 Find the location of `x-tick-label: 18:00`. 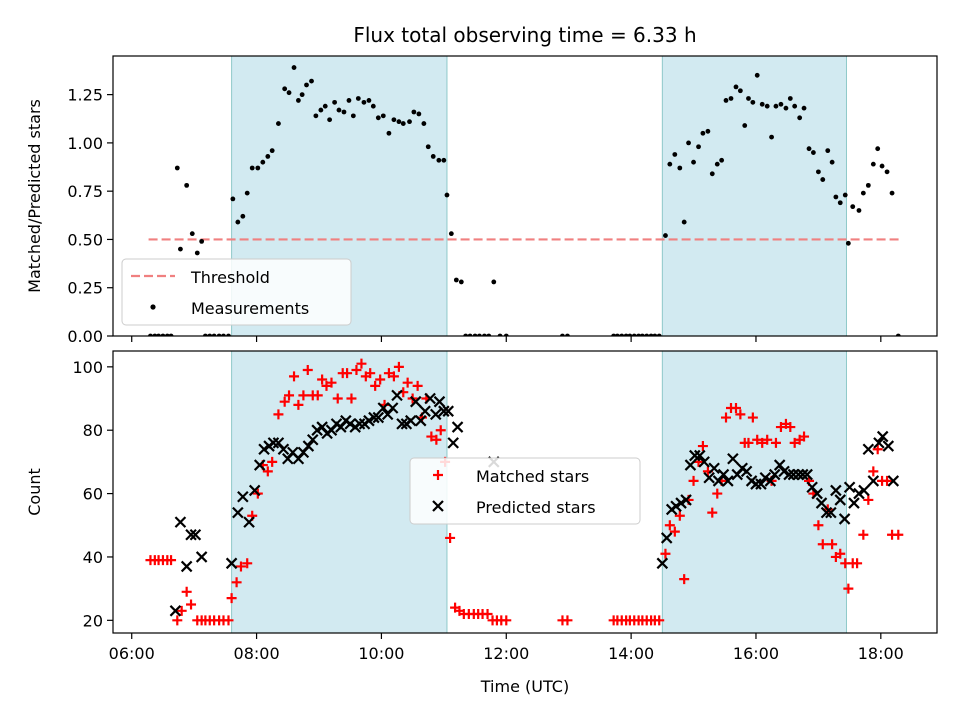

x-tick-label: 18:00 is located at coordinates (881, 653).